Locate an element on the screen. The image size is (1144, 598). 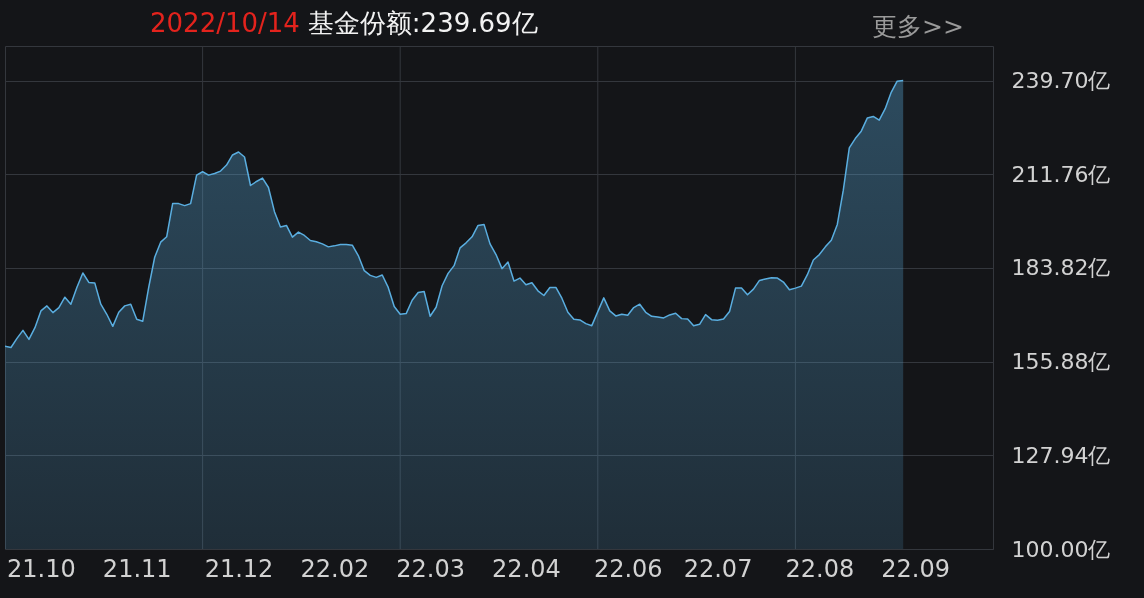
y-tick-label: 183.82亿 is located at coordinates (1061, 268).